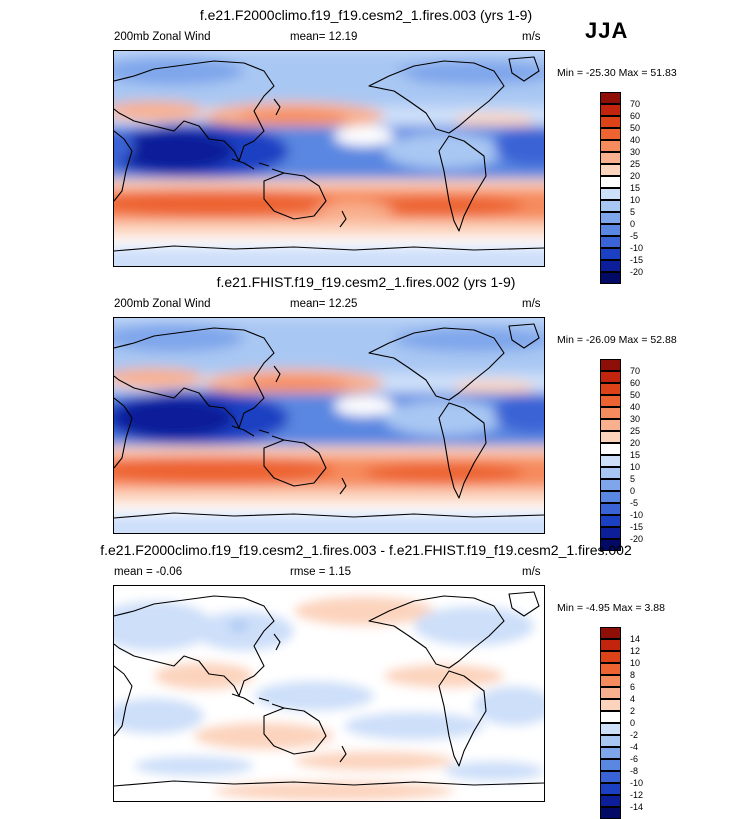 This screenshot has width=732, height=819. Describe the element at coordinates (329, 421) in the screenshot. I see `coastlines-middle` at that location.